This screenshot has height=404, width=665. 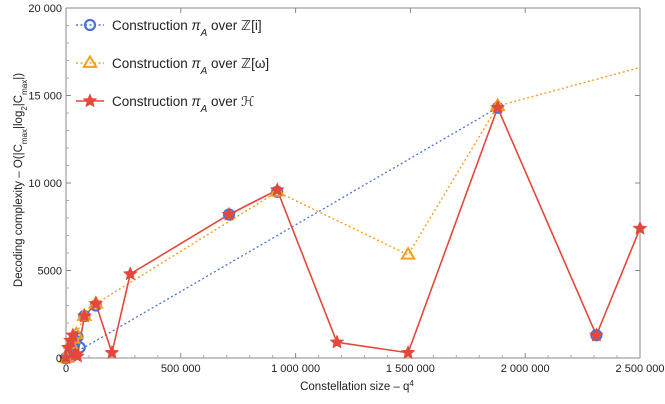 I want to click on y-tick-label: 5000, so click(x=50, y=272).